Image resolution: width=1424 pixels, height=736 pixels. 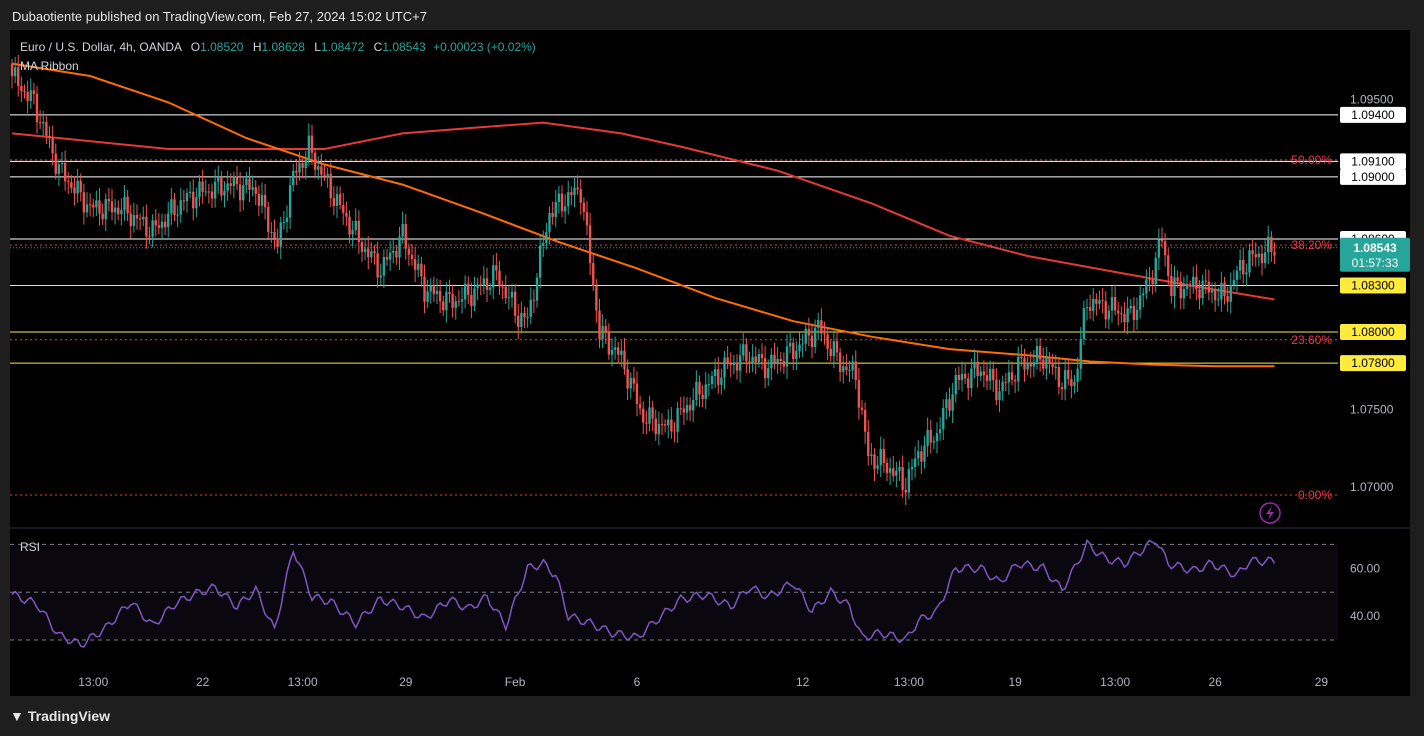 I want to click on close-value: 1.08543, so click(x=404, y=47).